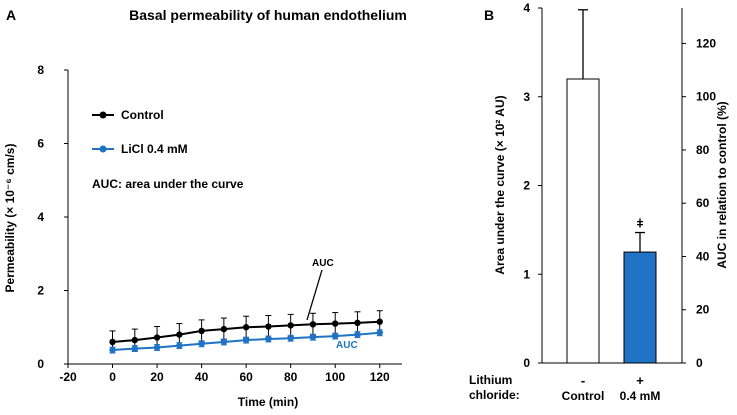  I want to click on chart-a-series, so click(246, 332).